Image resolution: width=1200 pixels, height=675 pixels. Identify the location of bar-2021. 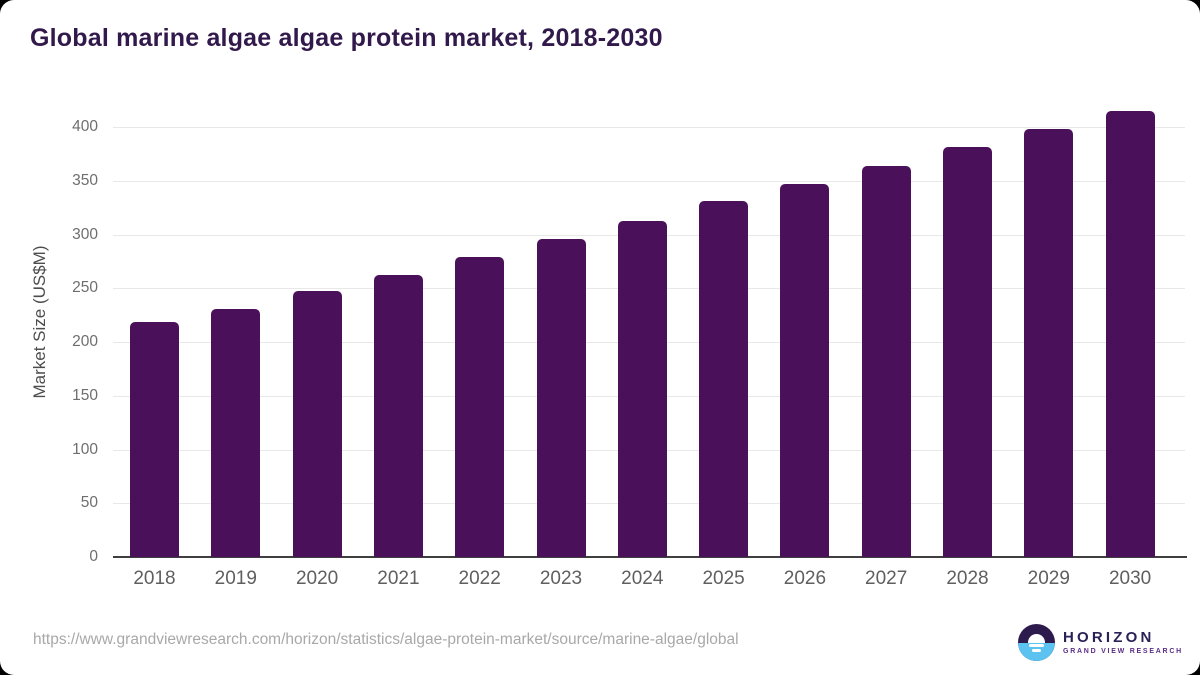
(398, 416).